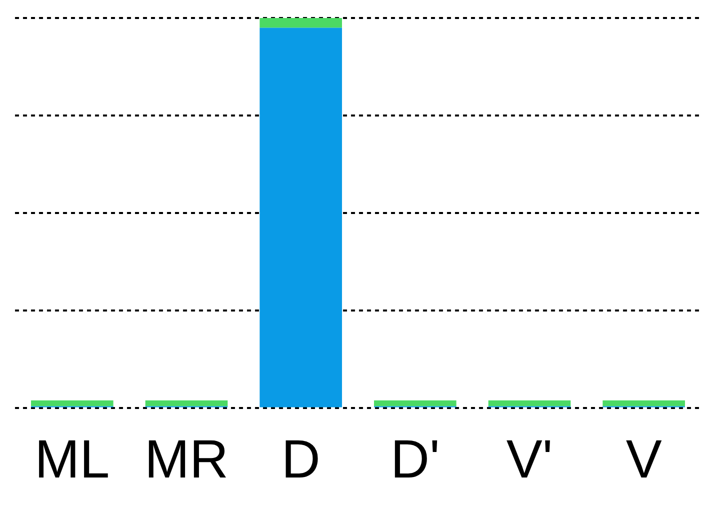  I want to click on x-tick-label: D', so click(415, 459).